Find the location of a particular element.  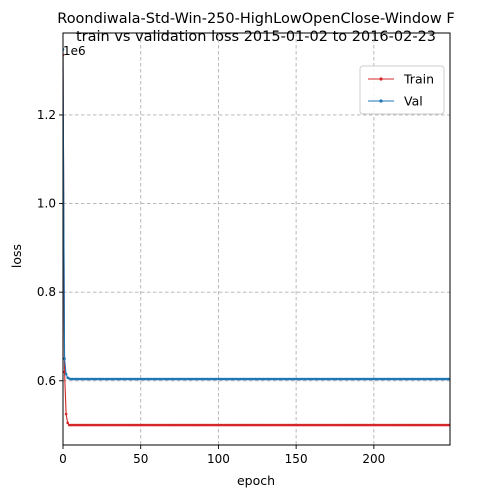

x-tick-label: 50 is located at coordinates (140, 459).